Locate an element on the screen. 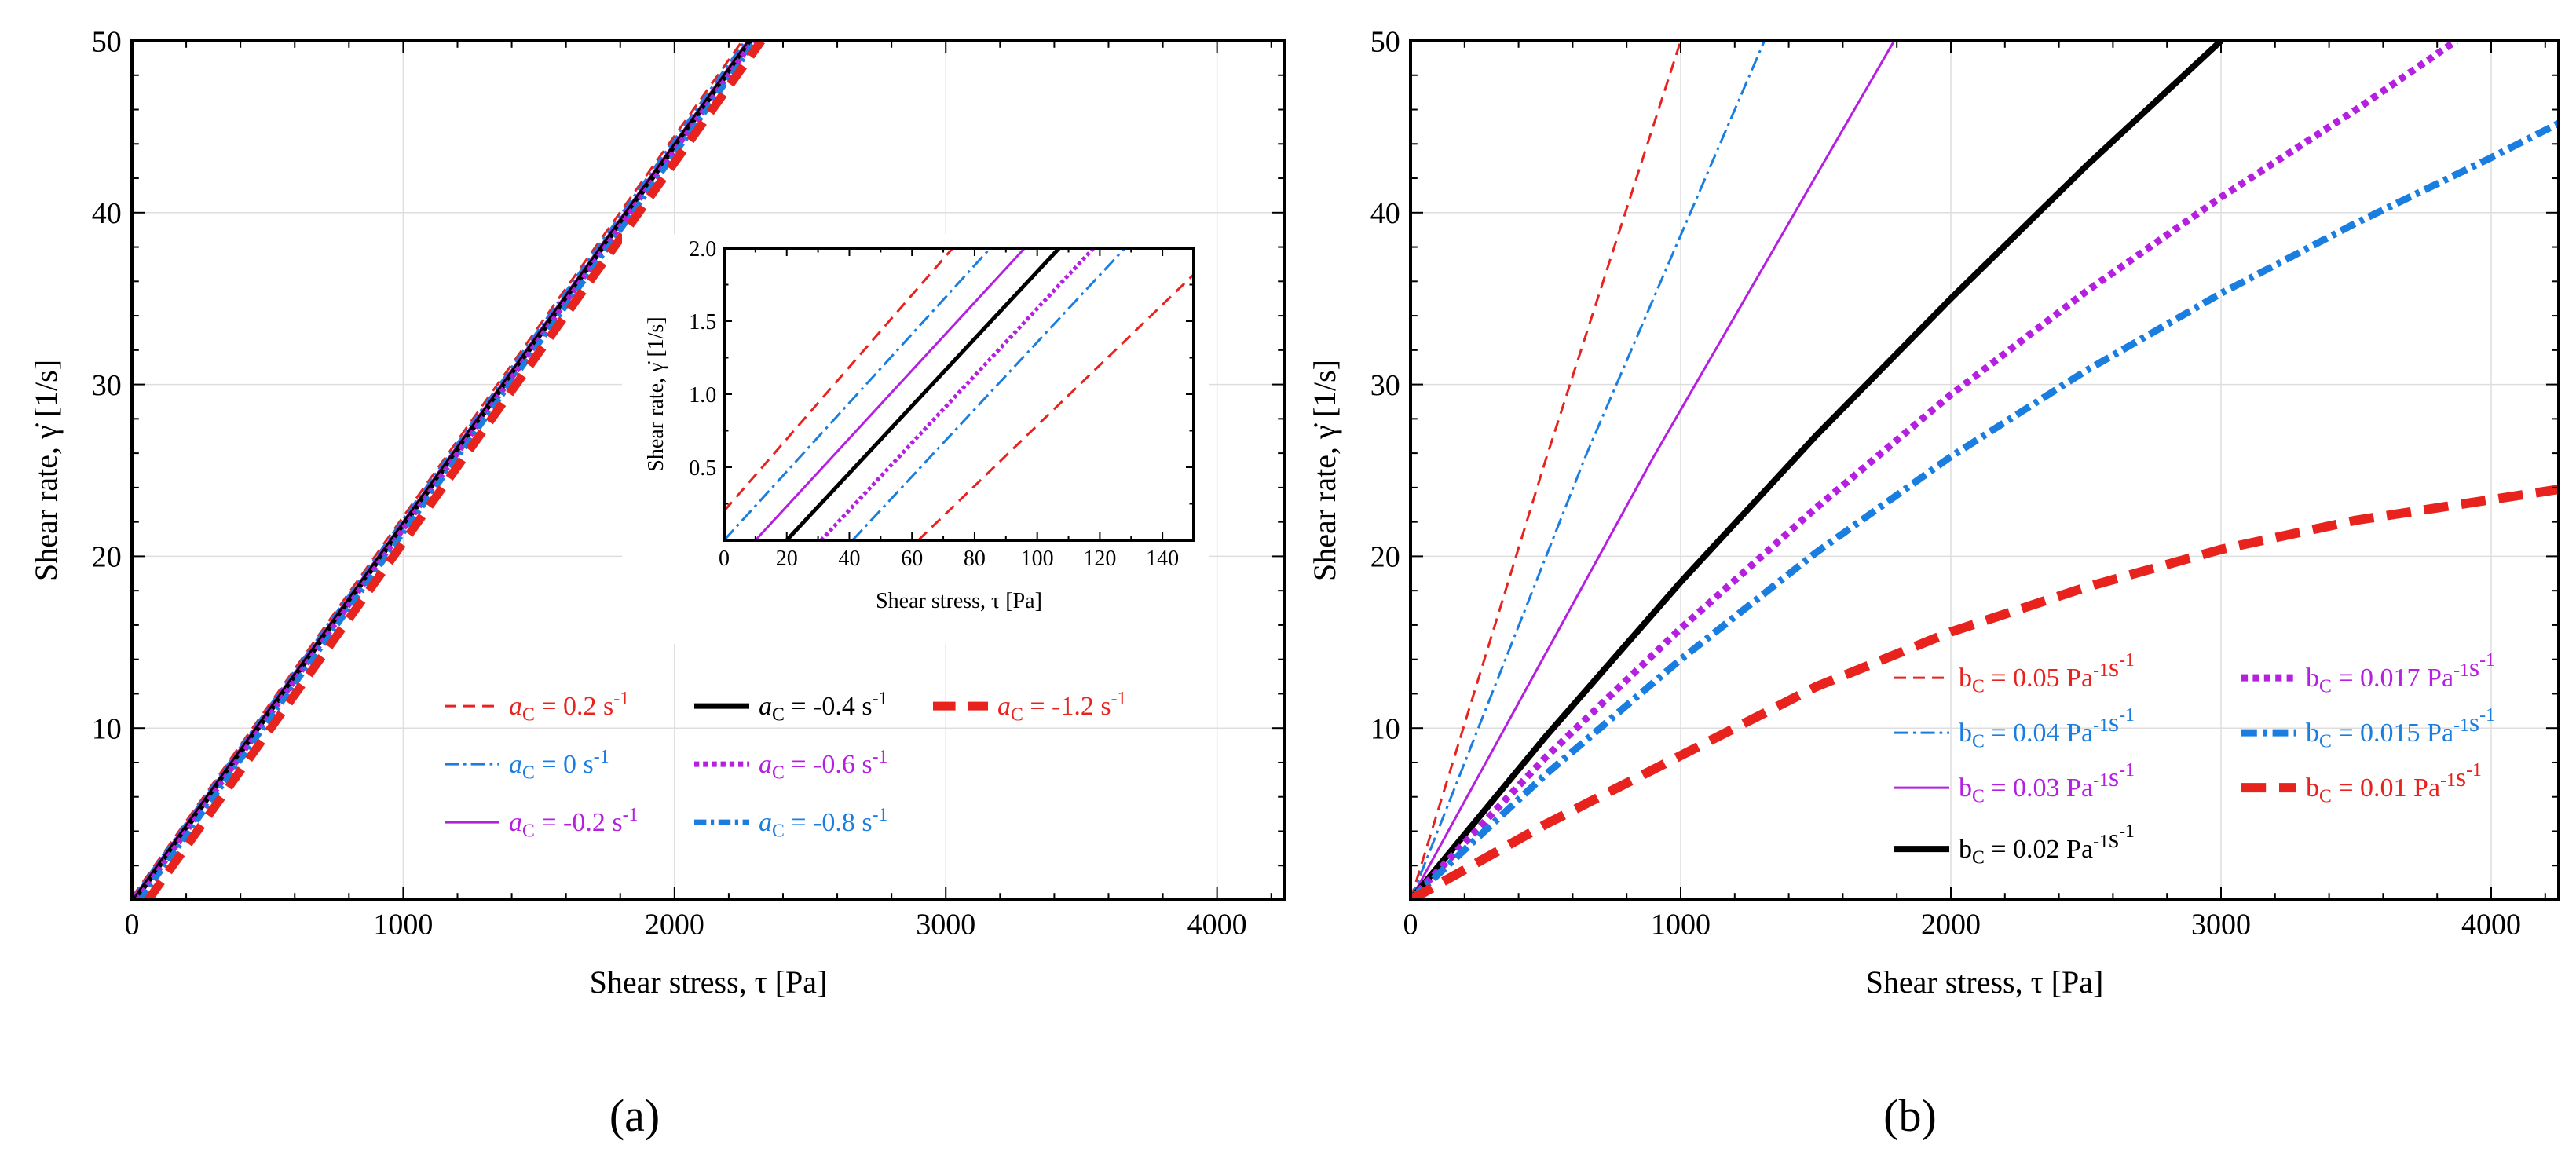 The height and width of the screenshot is (1152, 2576). inset-x-axis-label: Shear stress, τ [Pa] is located at coordinates (959, 601).